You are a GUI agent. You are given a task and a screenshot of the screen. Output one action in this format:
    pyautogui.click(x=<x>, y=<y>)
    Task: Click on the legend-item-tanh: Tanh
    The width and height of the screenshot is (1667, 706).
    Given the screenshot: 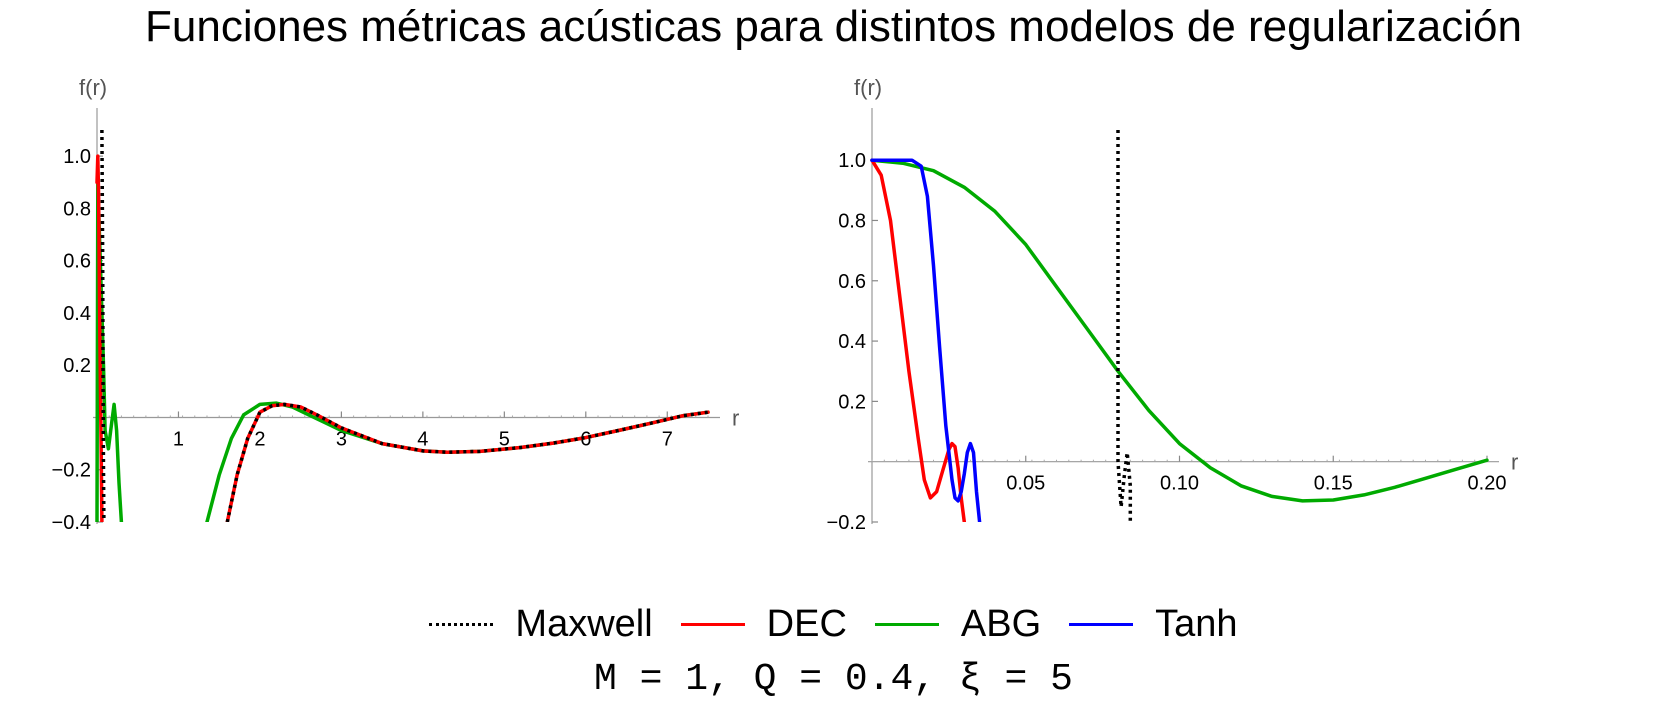 What is the action you would take?
    pyautogui.click(x=1153, y=624)
    